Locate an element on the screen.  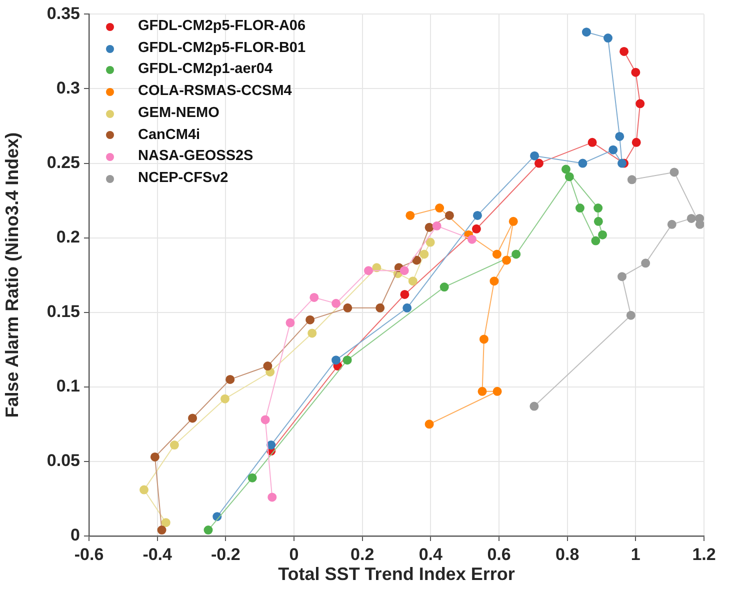
legend-label: NASA-GEOSS2S is located at coordinates (196, 156).